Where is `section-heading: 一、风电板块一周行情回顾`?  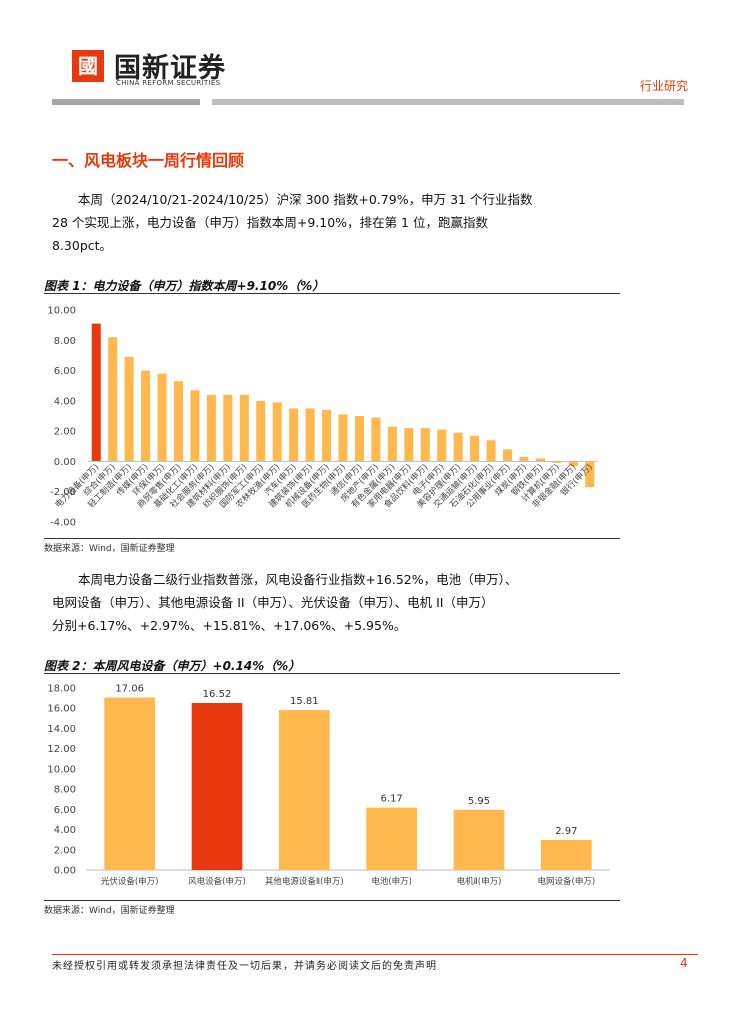
section-heading: 一、风电板块一周行情回顾 is located at coordinates (148, 160).